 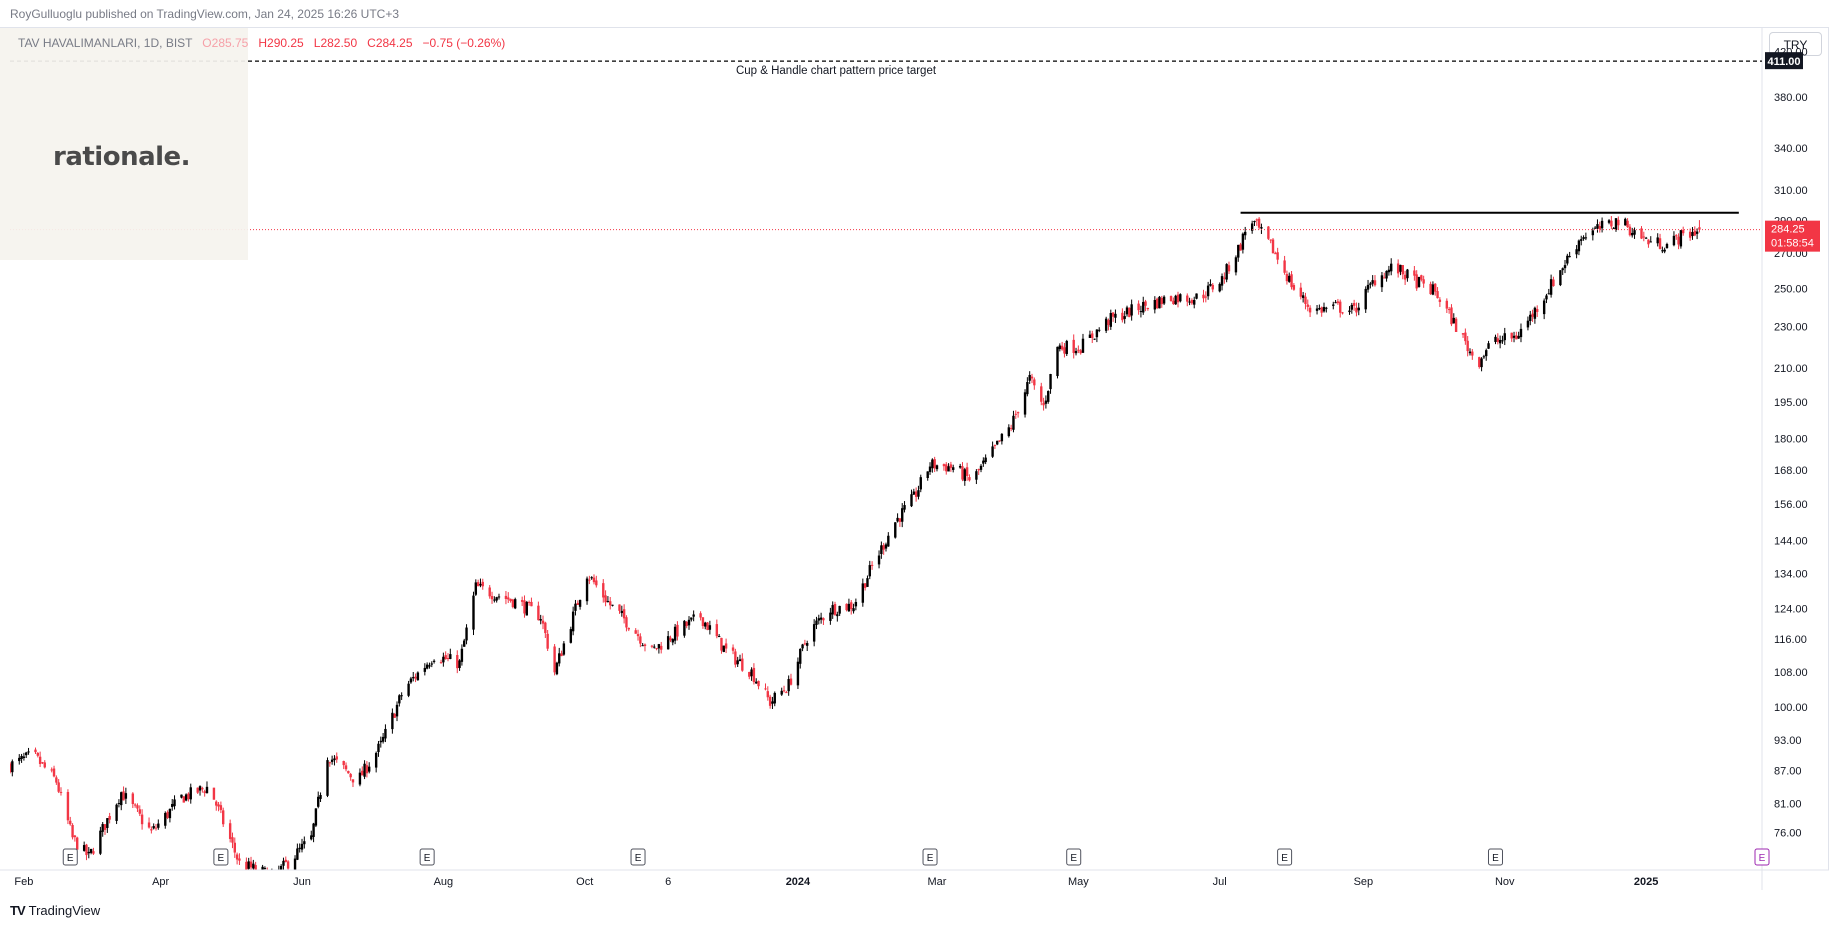 I want to click on footer-brand: TV TradingView, so click(x=55, y=910).